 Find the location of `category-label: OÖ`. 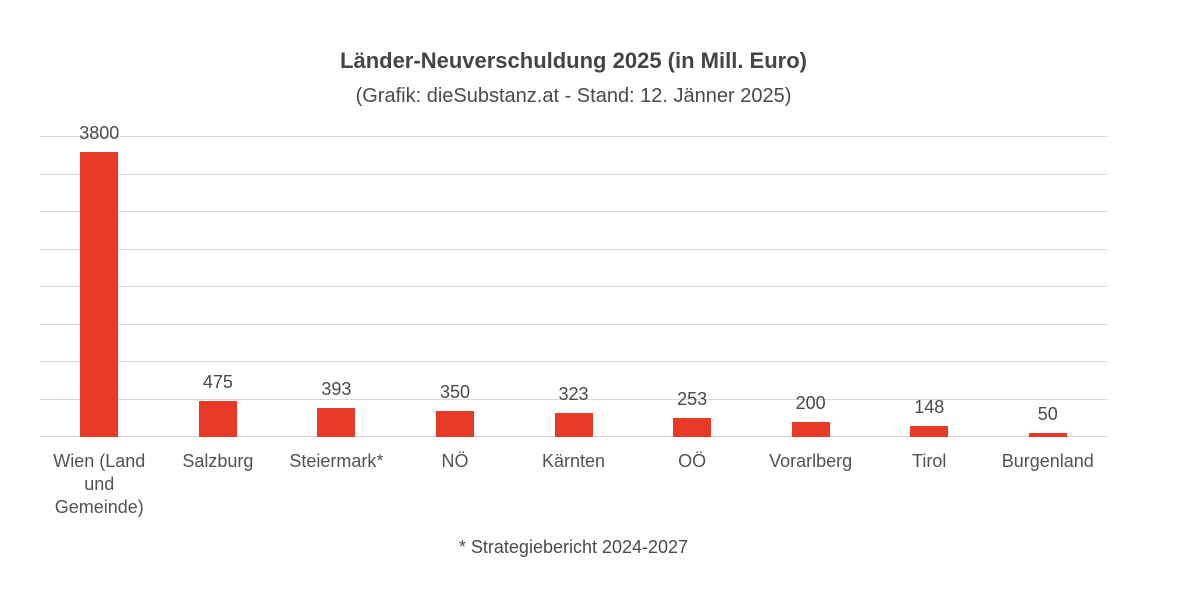

category-label: OÖ is located at coordinates (692, 484).